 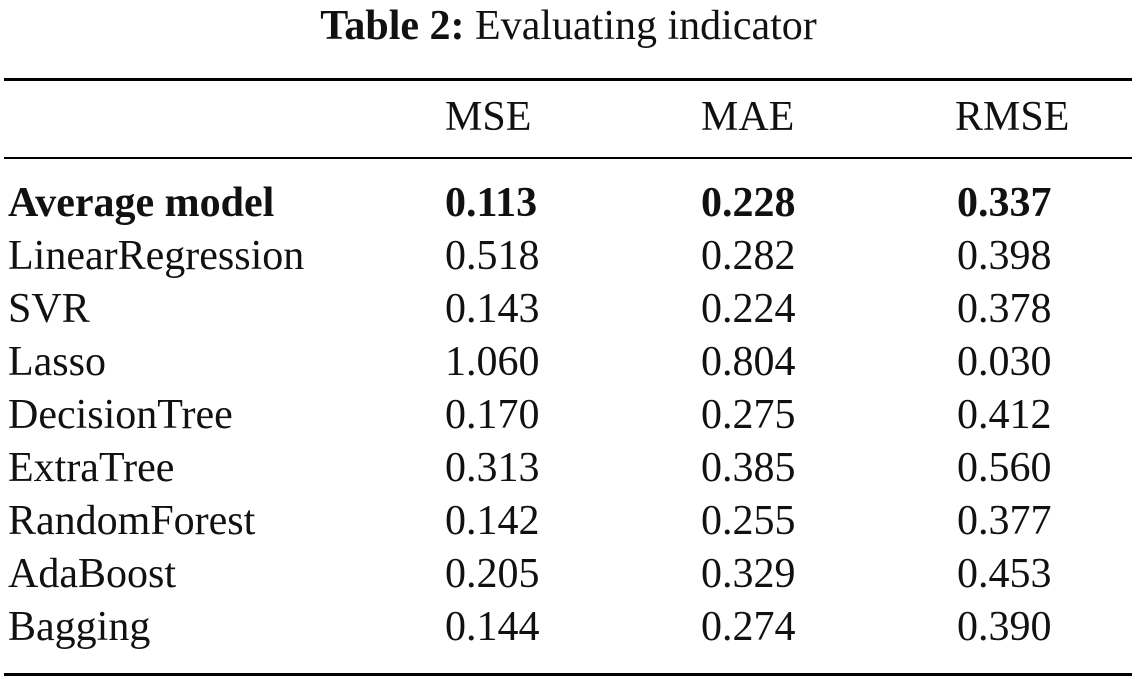 What do you see at coordinates (748, 521) in the screenshot?
I see `row-mae-value: 0.255` at bounding box center [748, 521].